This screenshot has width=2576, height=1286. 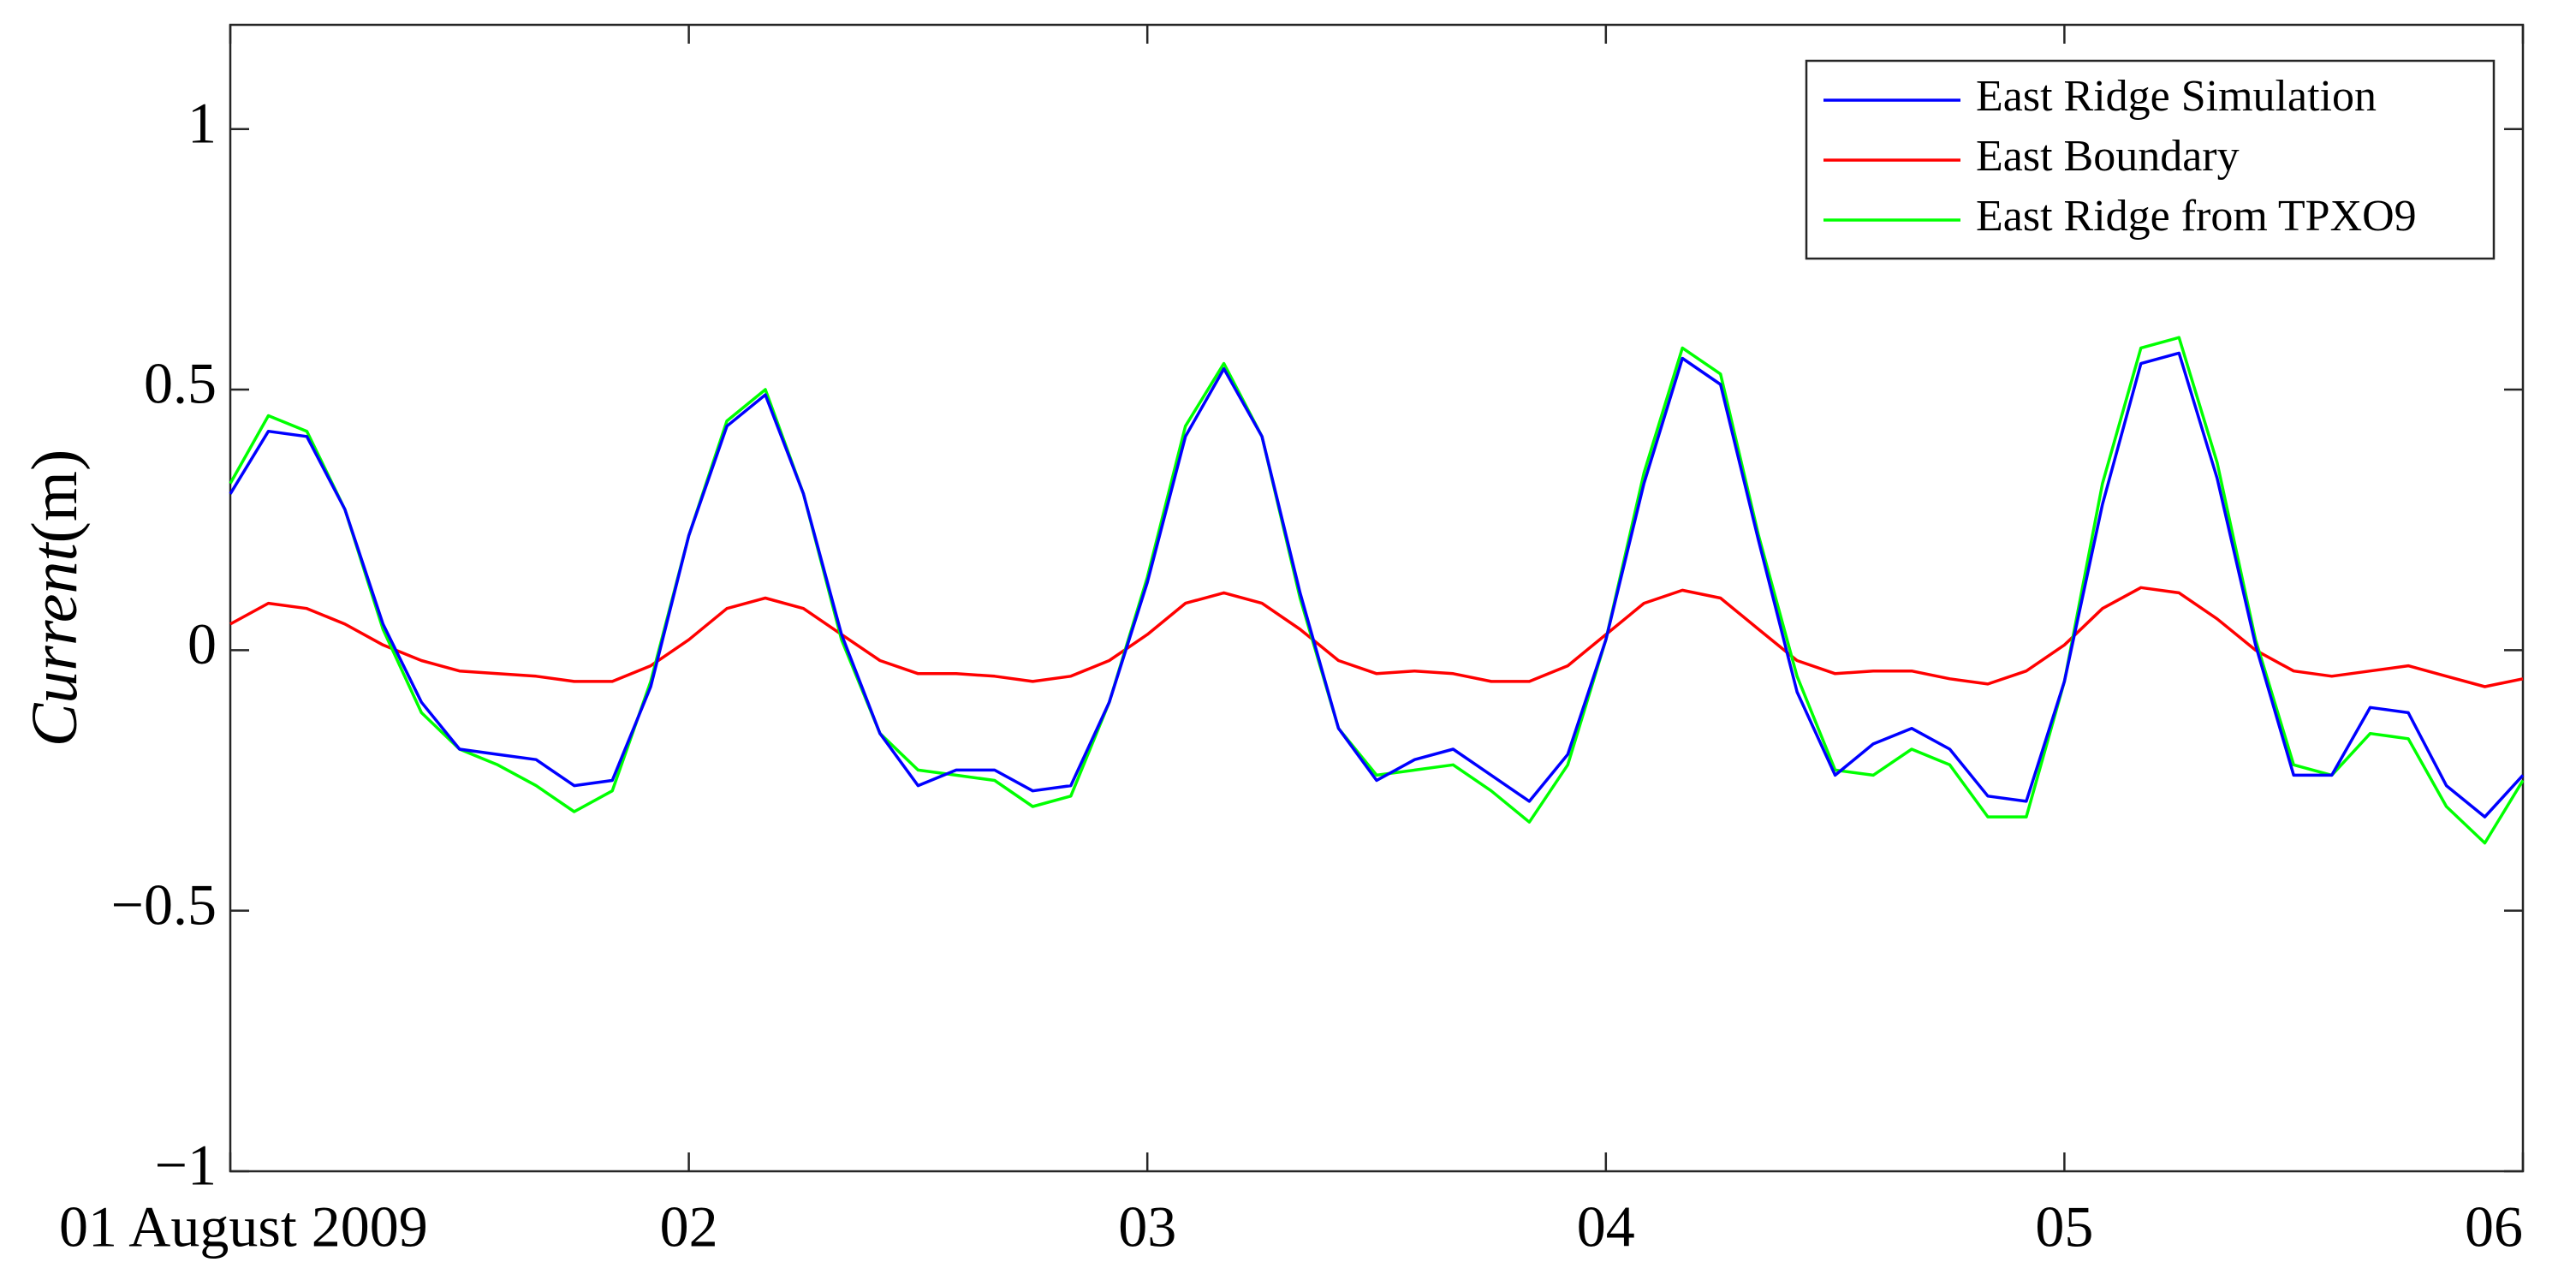 What do you see at coordinates (689, 1227) in the screenshot?
I see `x-tick-label: 02` at bounding box center [689, 1227].